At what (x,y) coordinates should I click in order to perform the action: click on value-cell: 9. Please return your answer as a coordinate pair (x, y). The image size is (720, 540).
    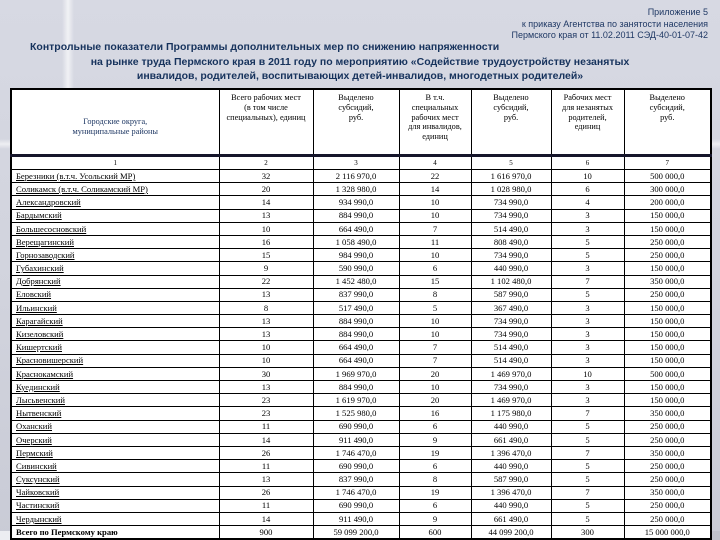
    Looking at the image, I should click on (435, 519).